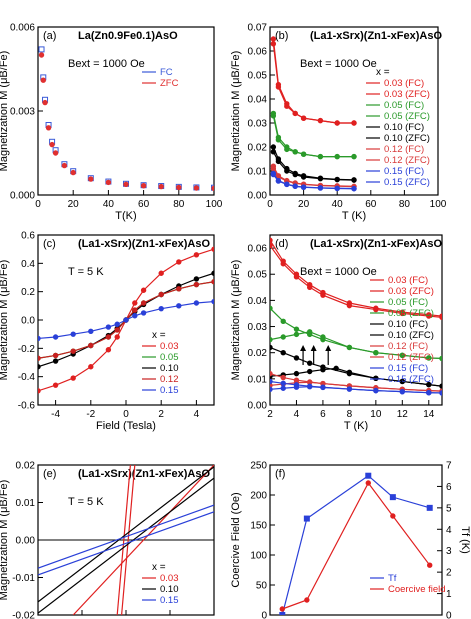 The height and width of the screenshot is (619, 471). What do you see at coordinates (38, 204) in the screenshot?
I see `x-tick-label: 0` at bounding box center [38, 204].